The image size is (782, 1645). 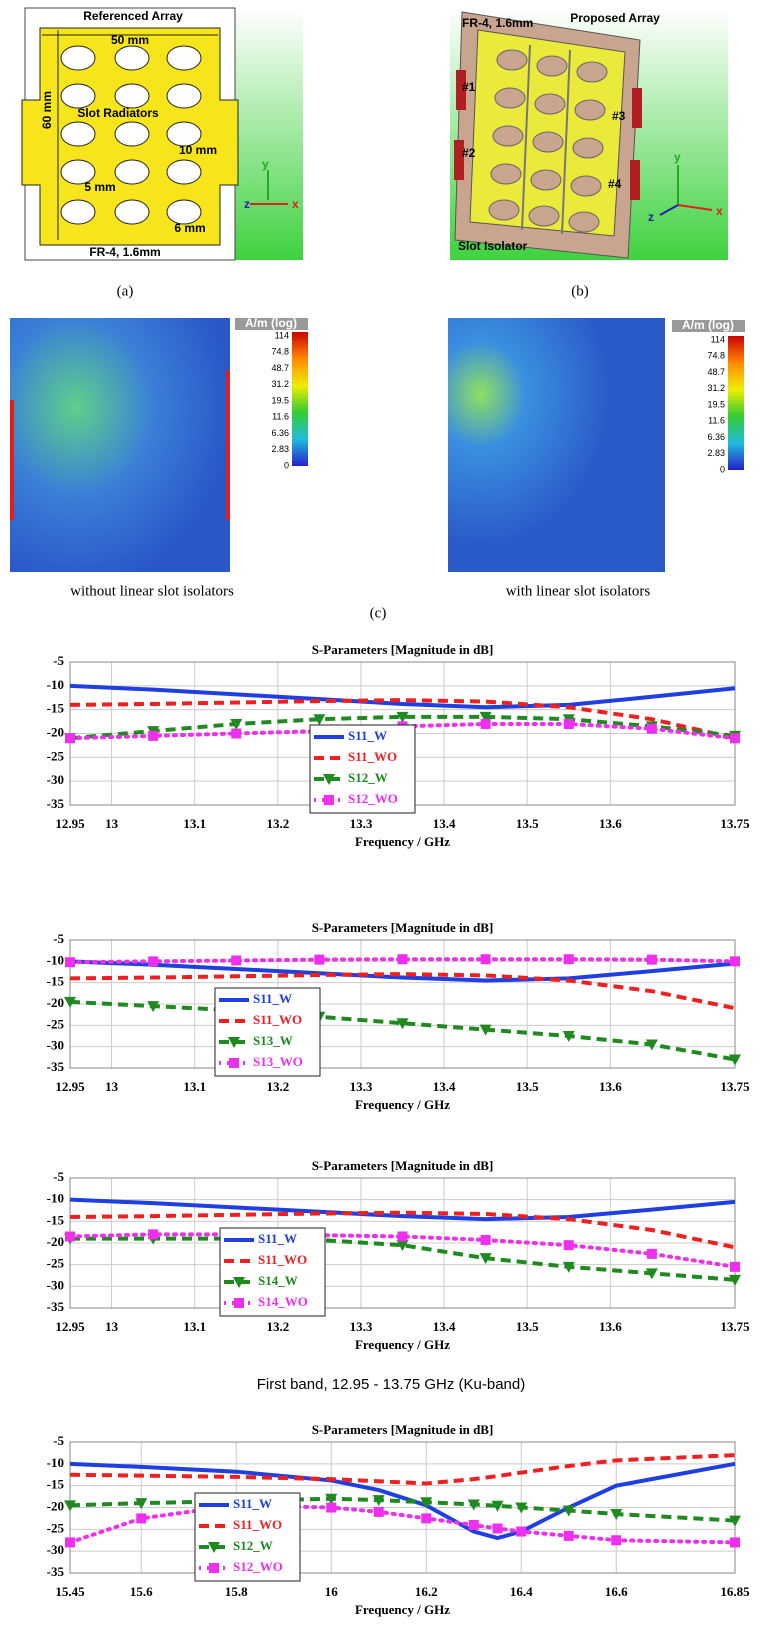 What do you see at coordinates (578, 591) in the screenshot?
I see `caption: with linear slot isolators` at bounding box center [578, 591].